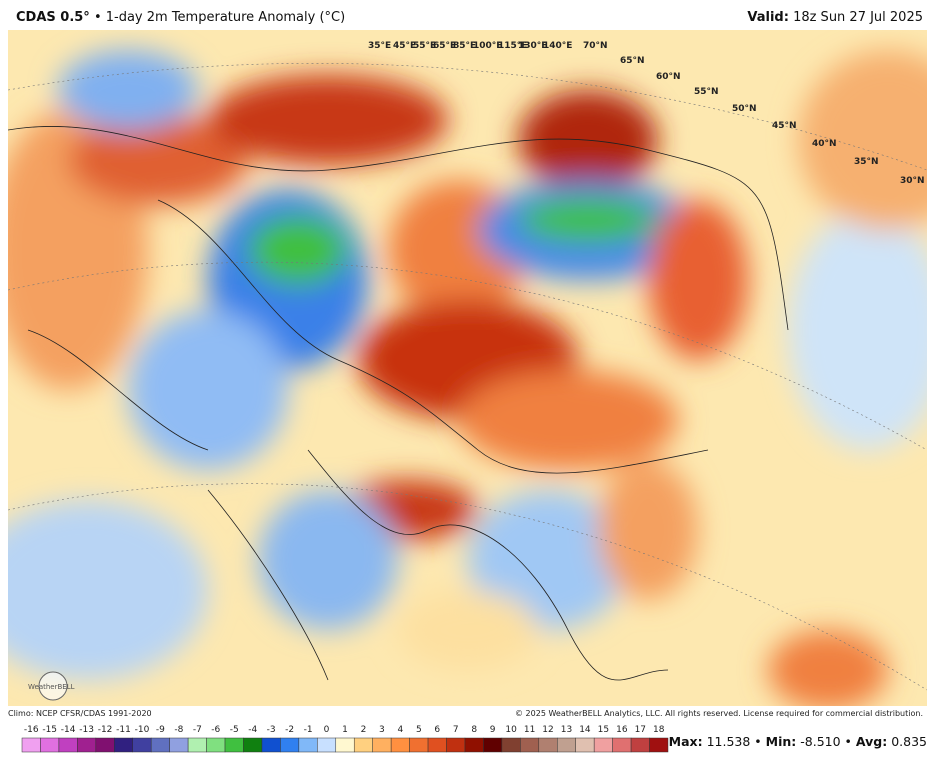  I want to click on lon-label: 65°E, so click(444, 46).